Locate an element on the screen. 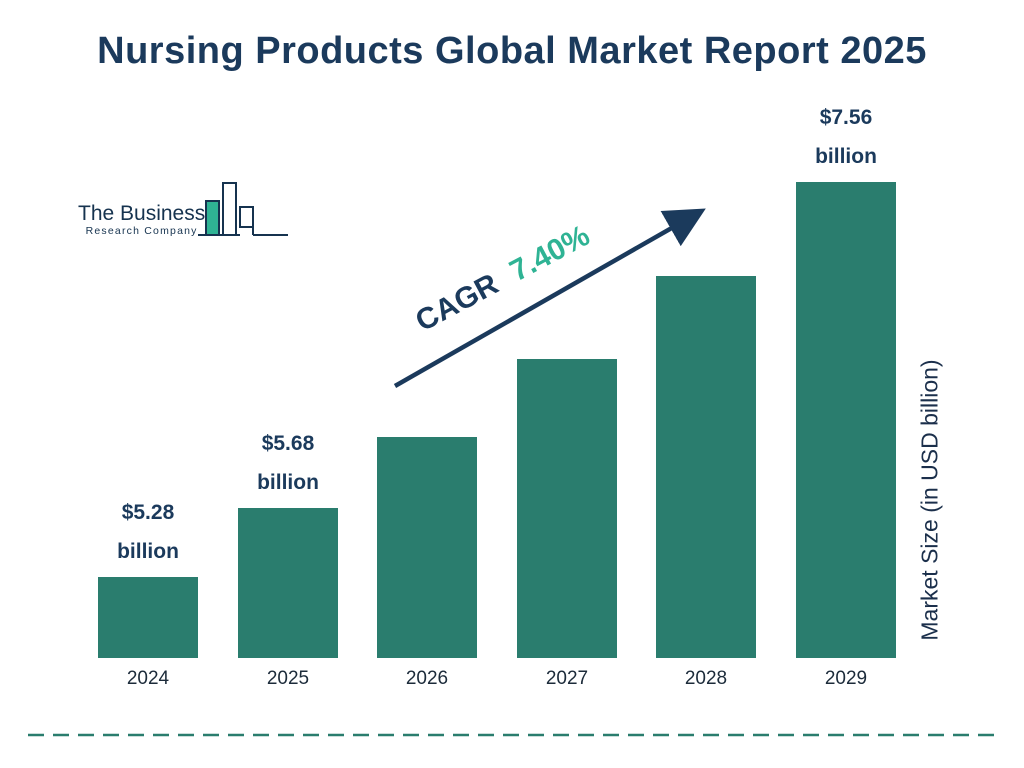 Image resolution: width=1024 pixels, height=768 pixels. company-logo-icon is located at coordinates (243, 209).